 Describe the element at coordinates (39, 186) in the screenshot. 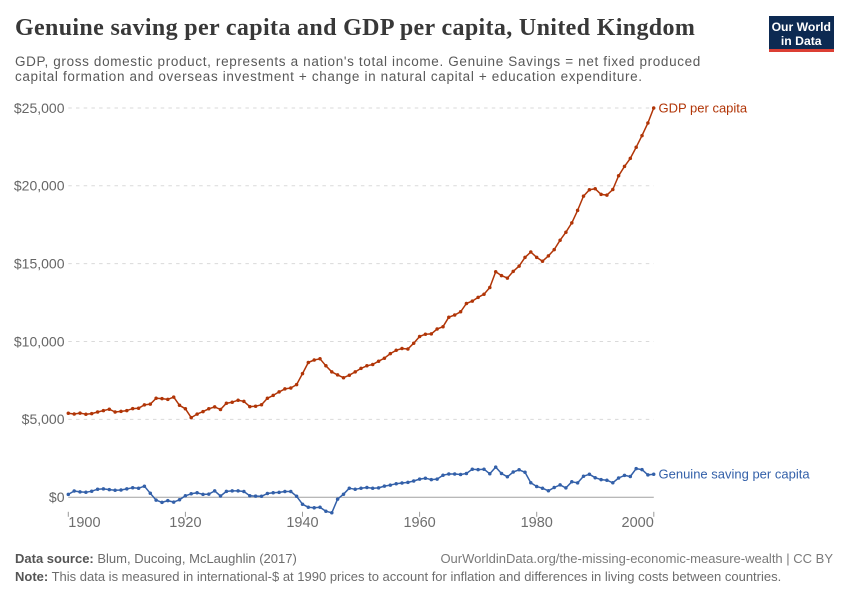

I see `svg-text: $20,000` at that location.